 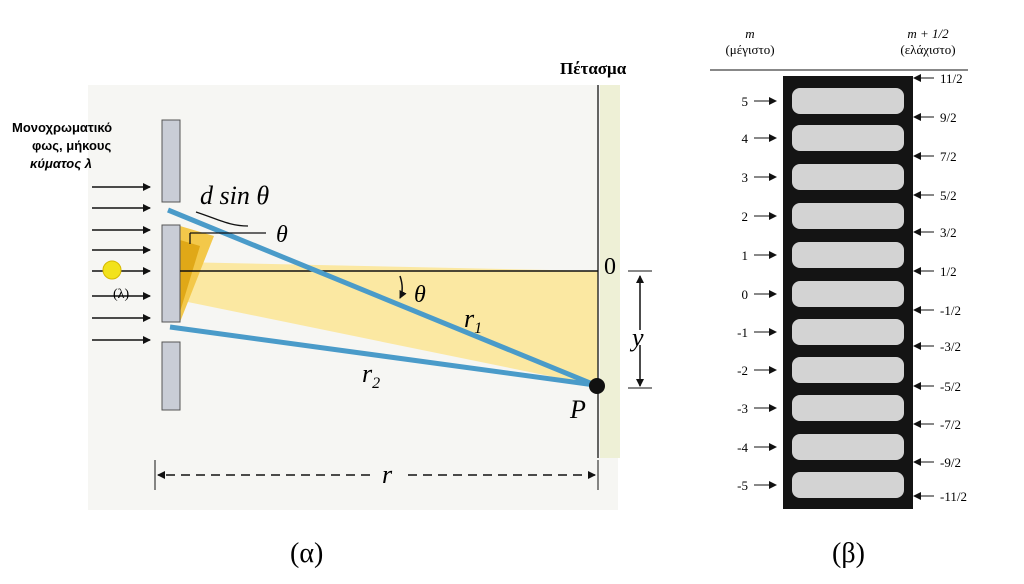 I want to click on angle-mid: θ, so click(x=420, y=295).